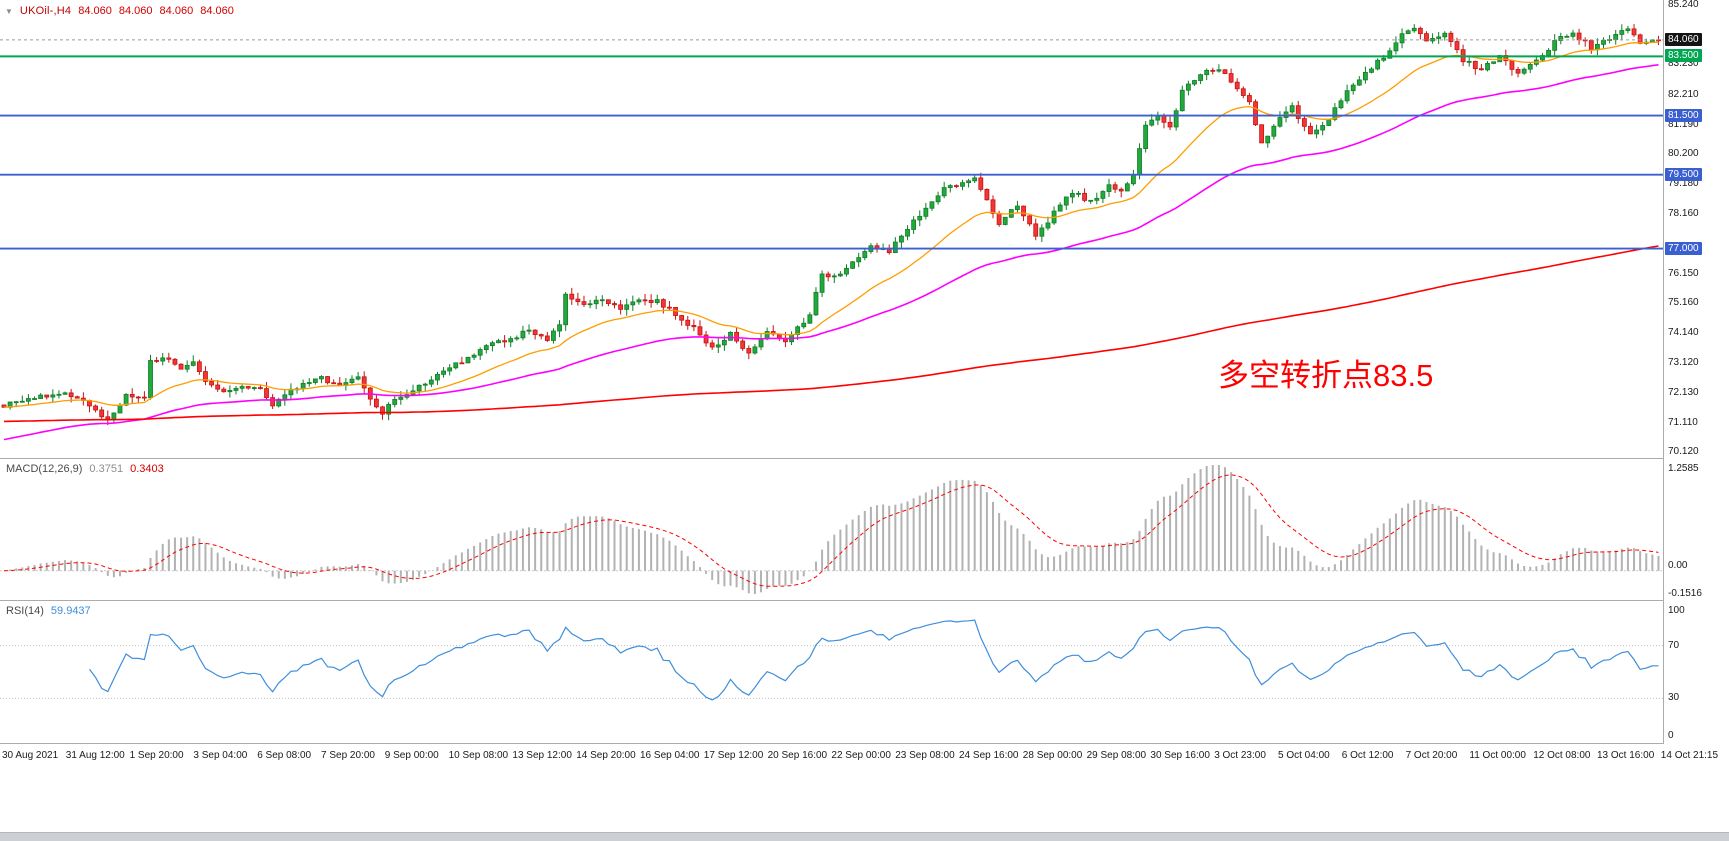  I want to click on price-axis-label: 79.180, so click(1683, 184).